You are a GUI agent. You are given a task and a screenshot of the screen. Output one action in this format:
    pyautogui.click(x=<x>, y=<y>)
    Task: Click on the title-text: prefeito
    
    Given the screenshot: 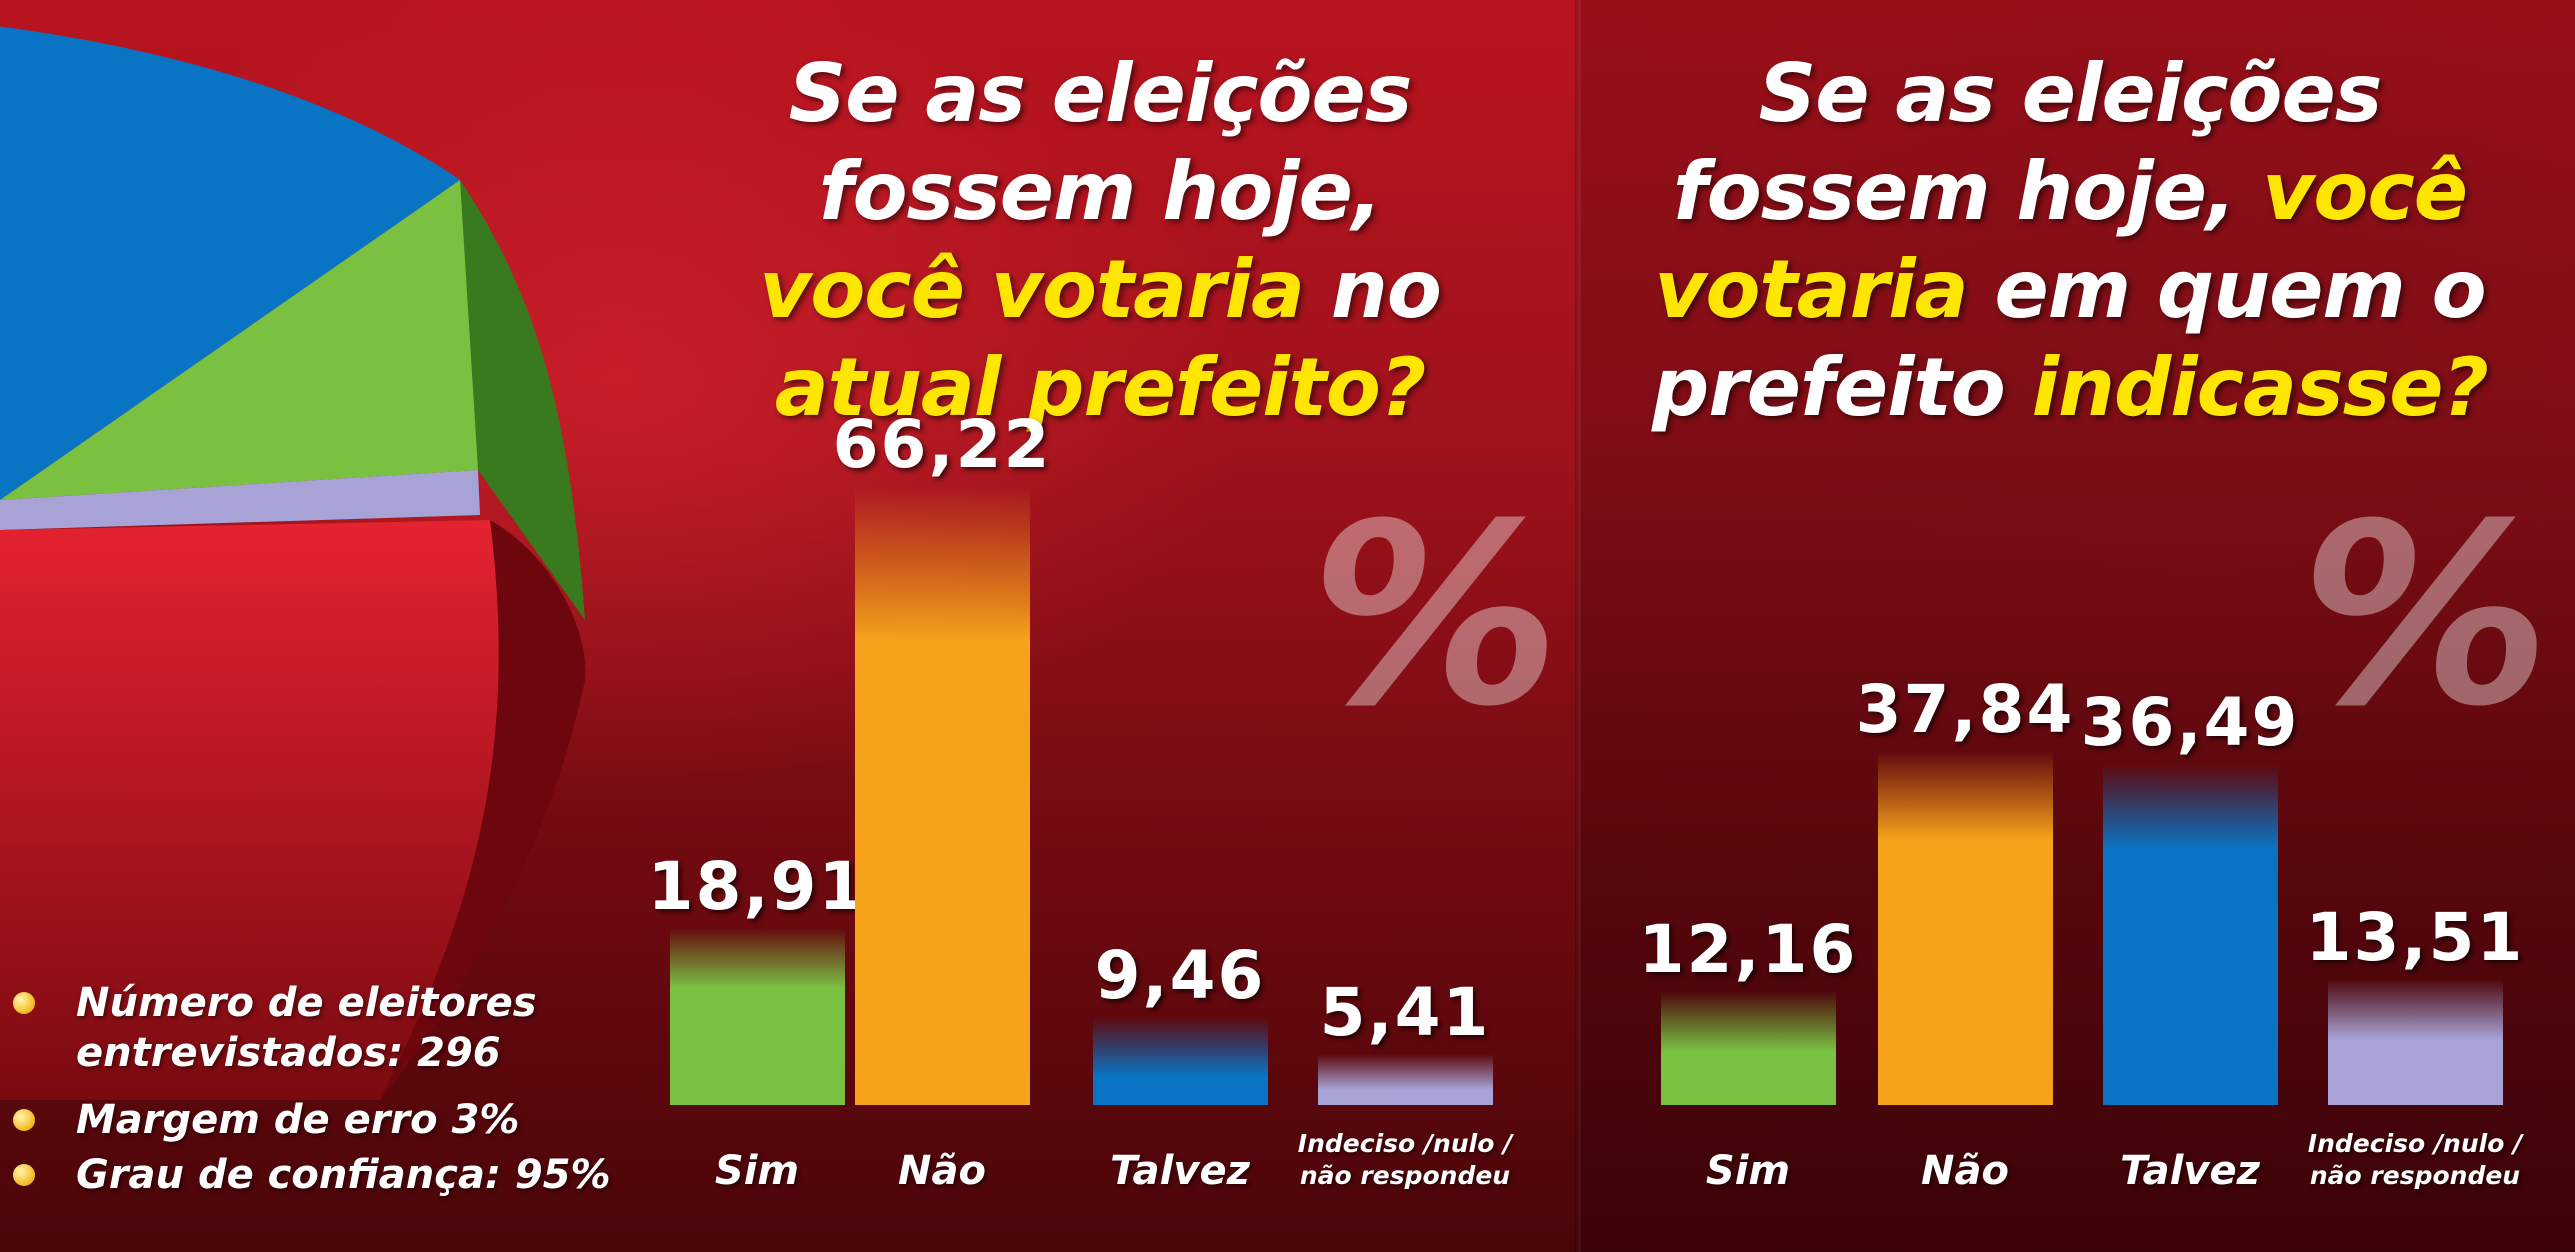 What is the action you would take?
    pyautogui.click(x=1842, y=387)
    